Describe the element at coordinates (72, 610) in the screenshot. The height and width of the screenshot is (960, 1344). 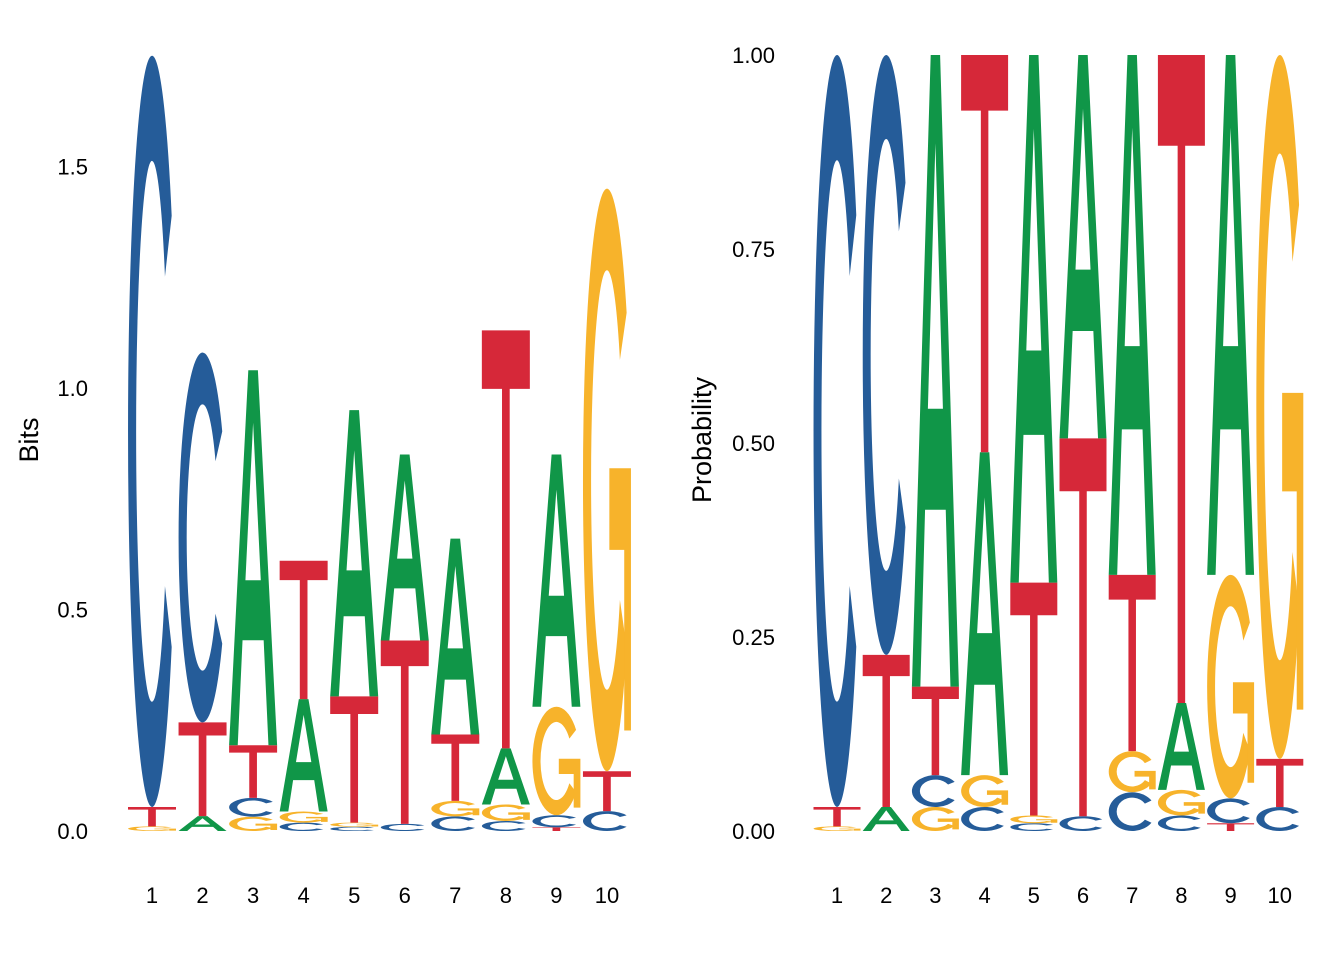
I see `y-tick-label: 0.5` at that location.